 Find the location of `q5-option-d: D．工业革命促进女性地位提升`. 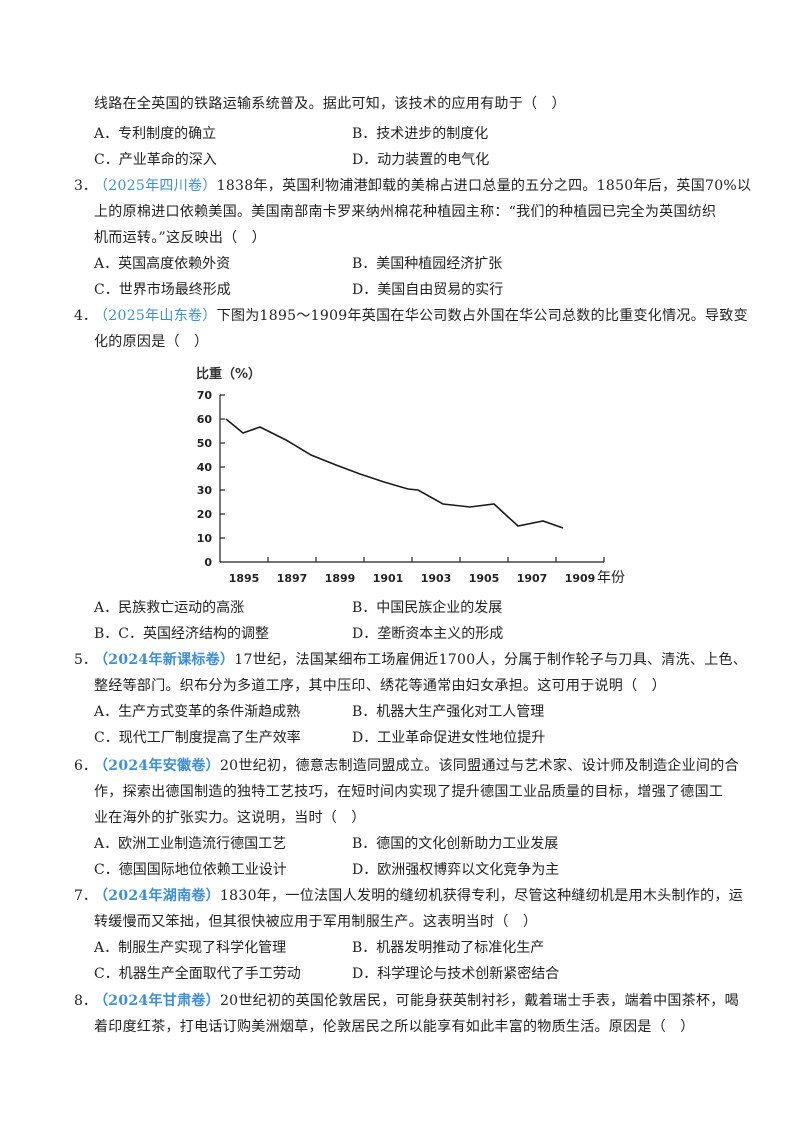

q5-option-d: D．工业革命促进女性地位提升 is located at coordinates (449, 738).